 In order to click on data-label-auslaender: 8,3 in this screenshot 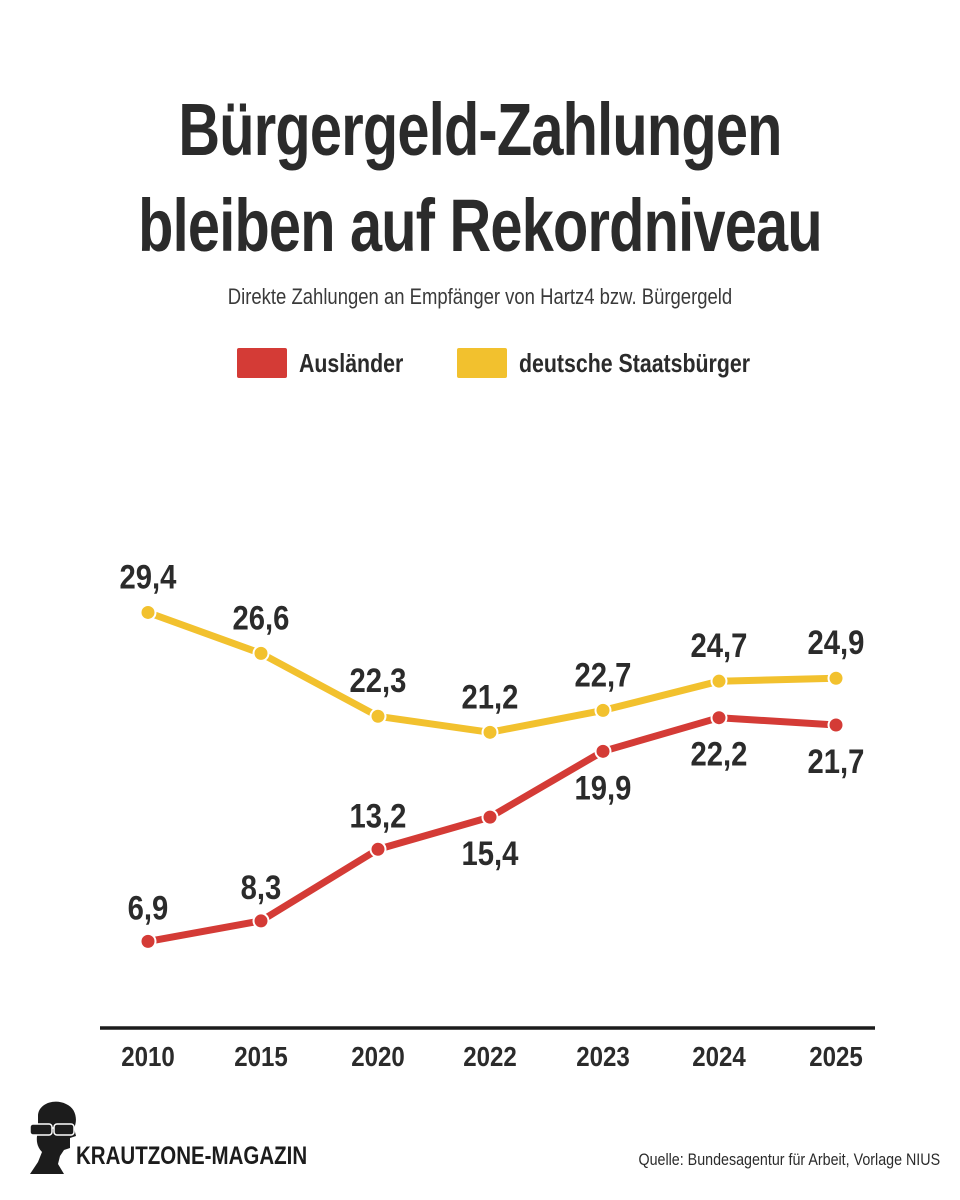, I will do `click(261, 887)`.